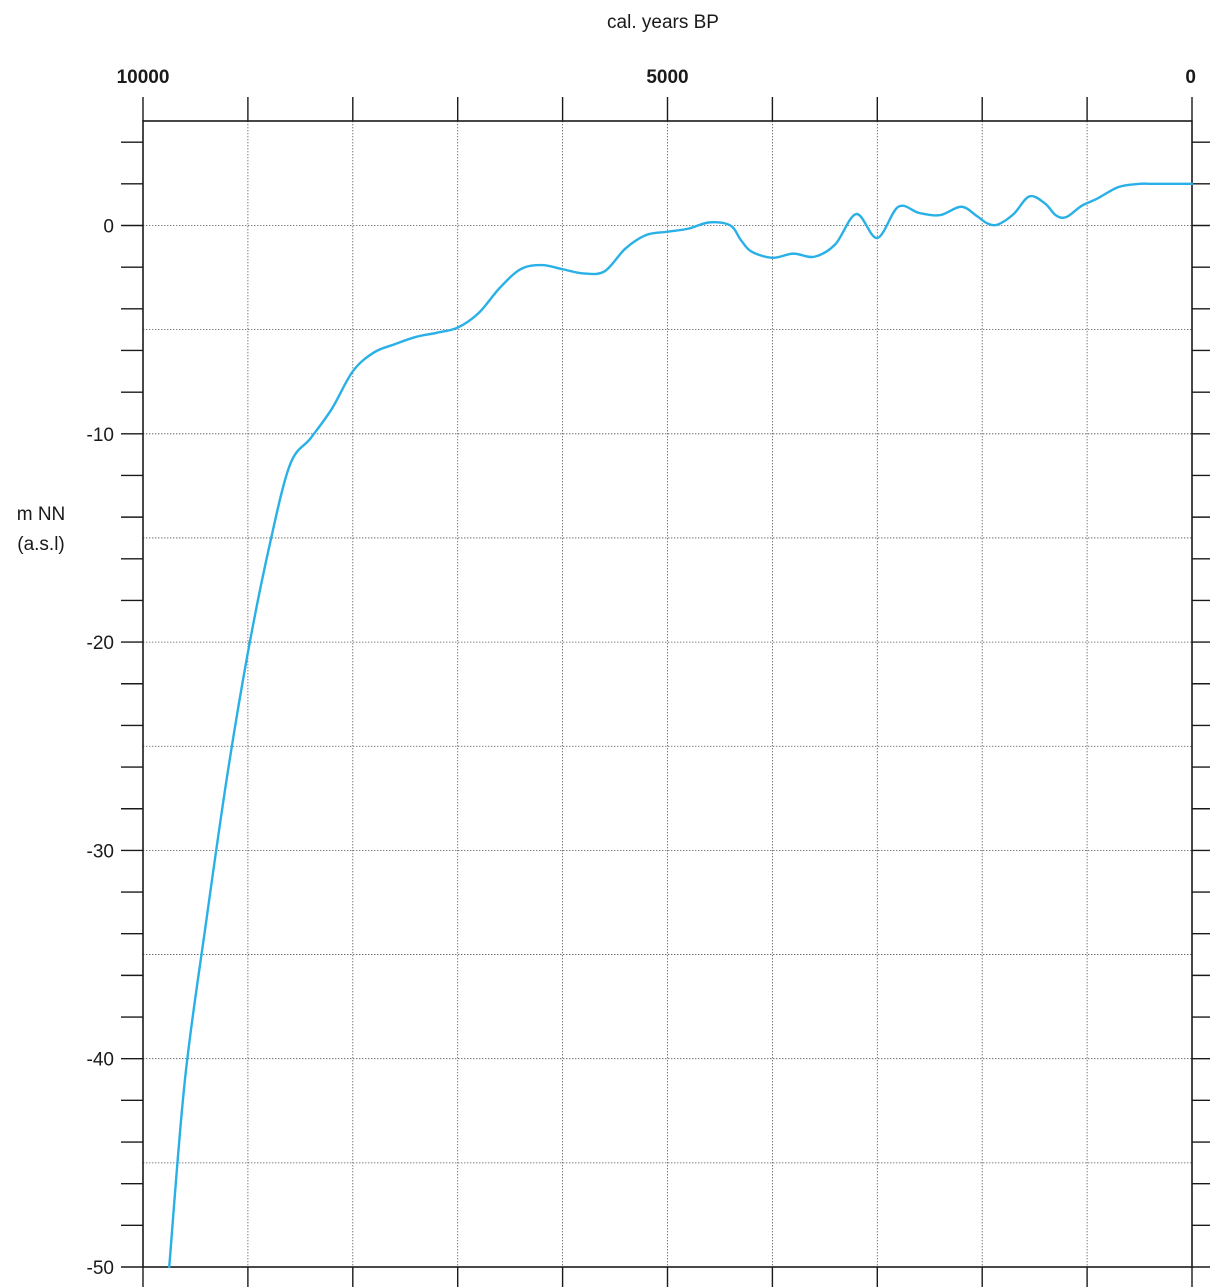  What do you see at coordinates (108, 227) in the screenshot?
I see `y-tick-label: 0` at bounding box center [108, 227].